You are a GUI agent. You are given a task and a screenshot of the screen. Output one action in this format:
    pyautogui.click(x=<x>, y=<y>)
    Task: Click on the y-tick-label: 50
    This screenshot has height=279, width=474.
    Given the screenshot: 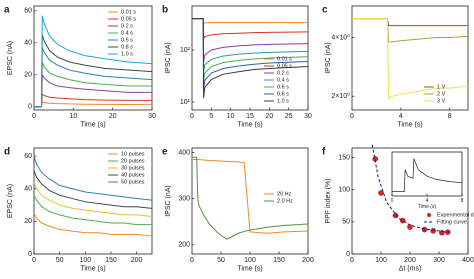 What is the action you would take?
    pyautogui.click(x=346, y=222)
    